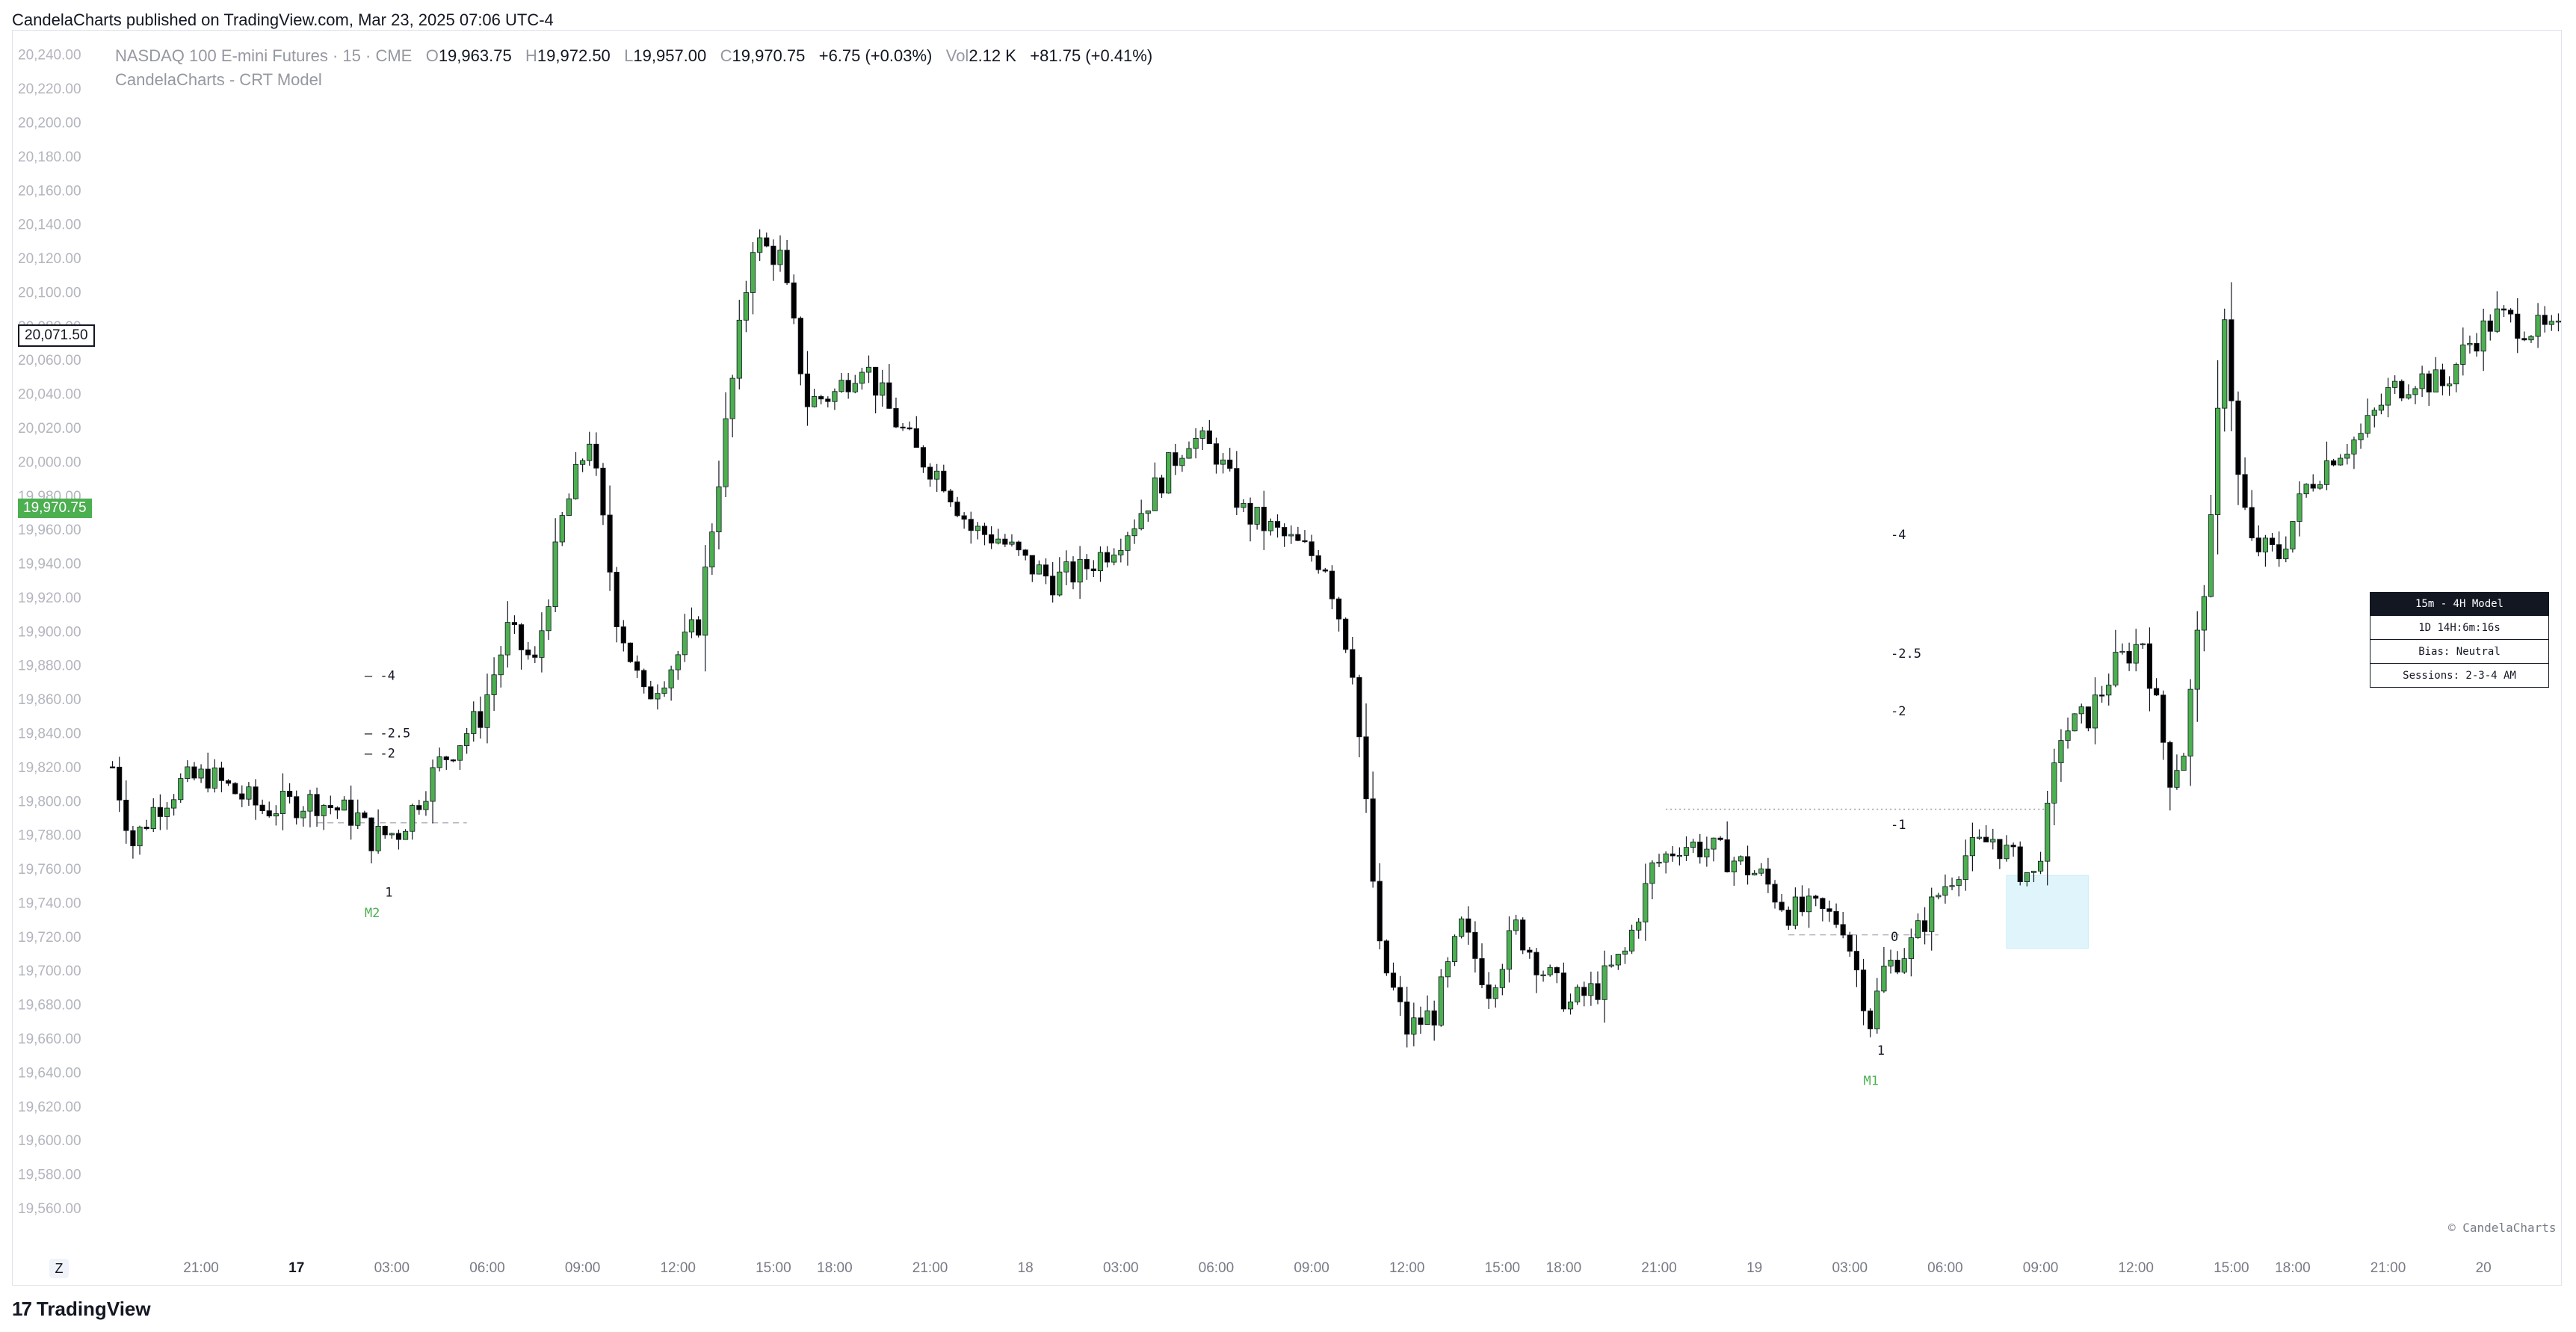 The width and height of the screenshot is (2576, 1332). Describe the element at coordinates (1850, 1268) in the screenshot. I see `x-tick-label: 03:00` at that location.